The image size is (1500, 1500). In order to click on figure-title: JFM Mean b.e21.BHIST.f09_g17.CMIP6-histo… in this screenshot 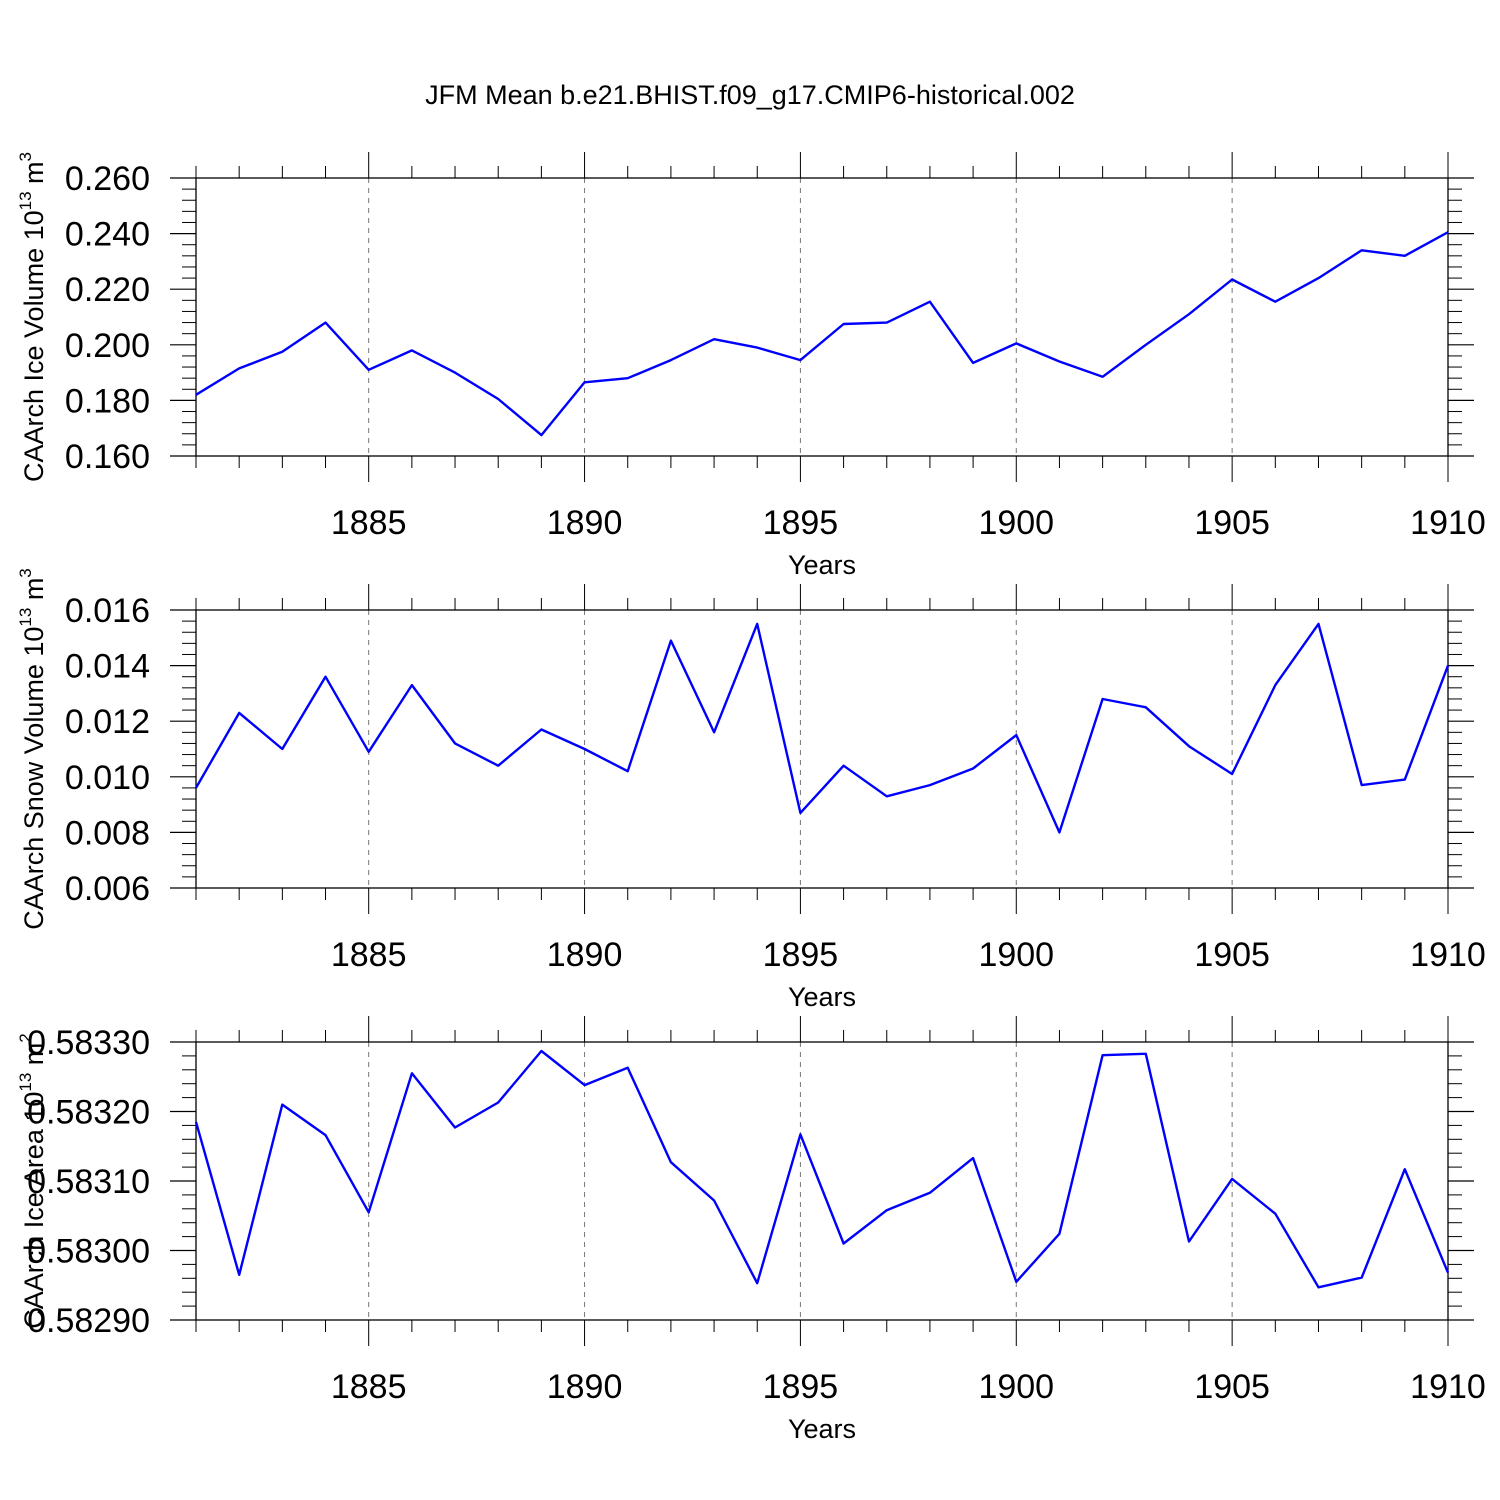, I will do `click(750, 95)`.